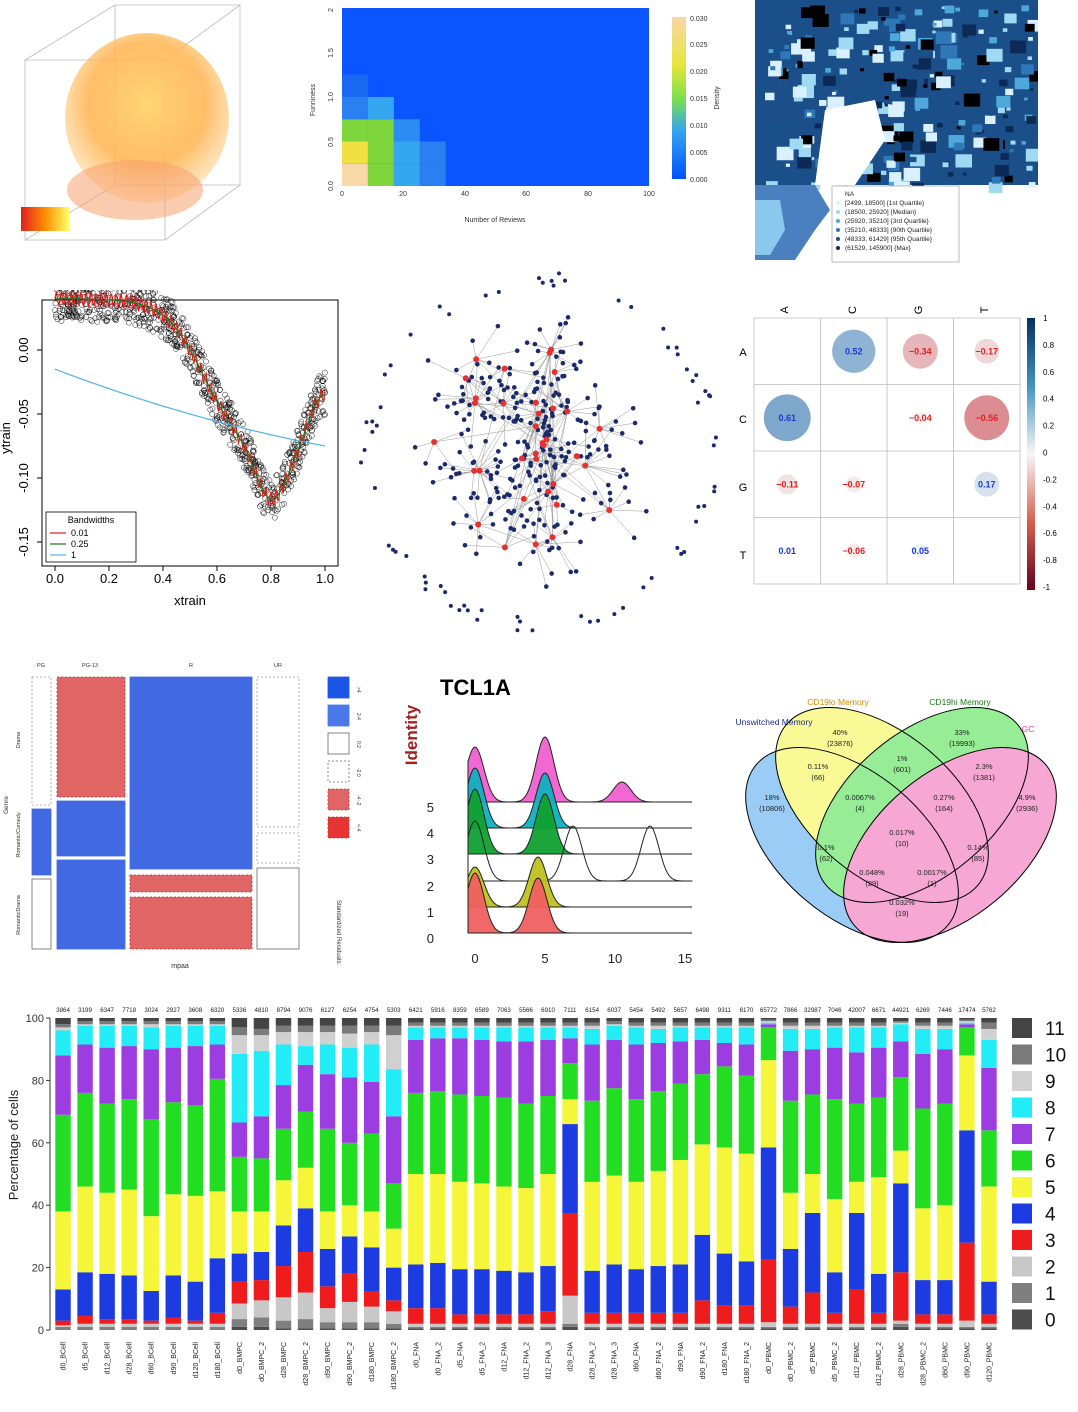  What do you see at coordinates (857, 1360) in the screenshot?
I see `x-tick: d12_PBMC` at bounding box center [857, 1360].